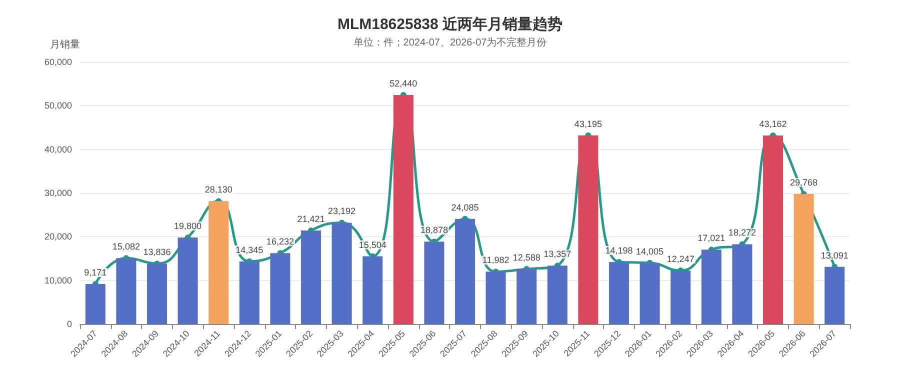 The image size is (900, 384). What do you see at coordinates (58, 193) in the screenshot?
I see `y-tick-label: 30,000` at bounding box center [58, 193].